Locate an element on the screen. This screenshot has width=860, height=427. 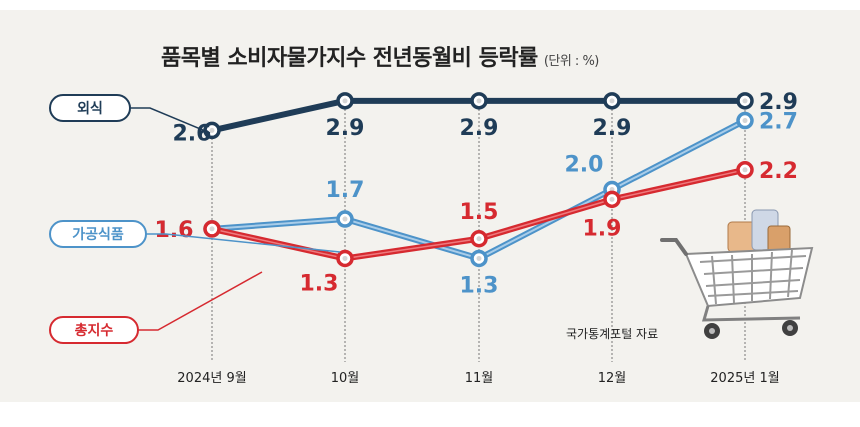
x-tick-label: 2024년 9월 is located at coordinates (211, 378).